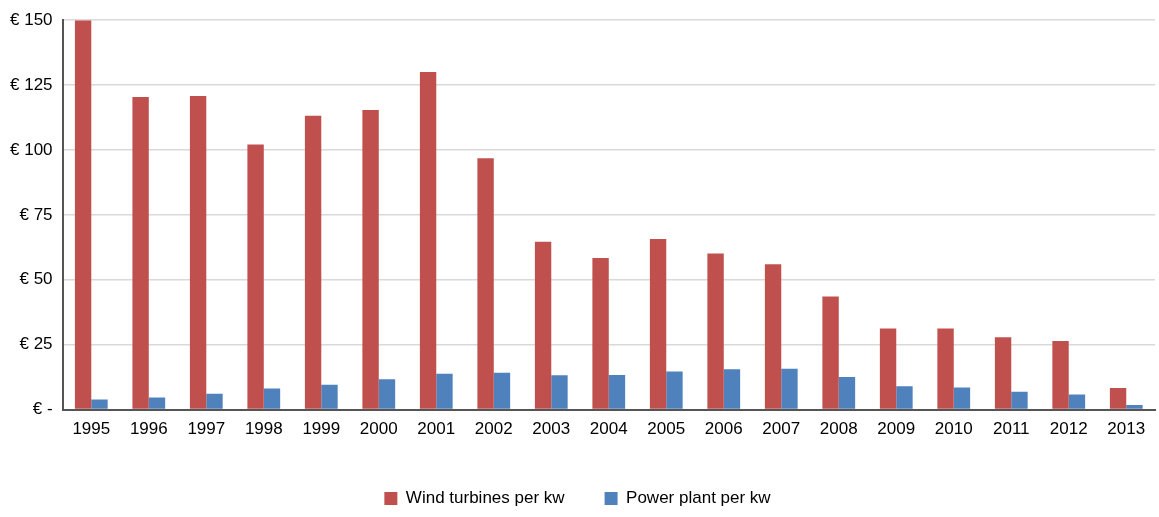  Describe the element at coordinates (42, 409) in the screenshot. I see `y-tick-label: € -` at that location.